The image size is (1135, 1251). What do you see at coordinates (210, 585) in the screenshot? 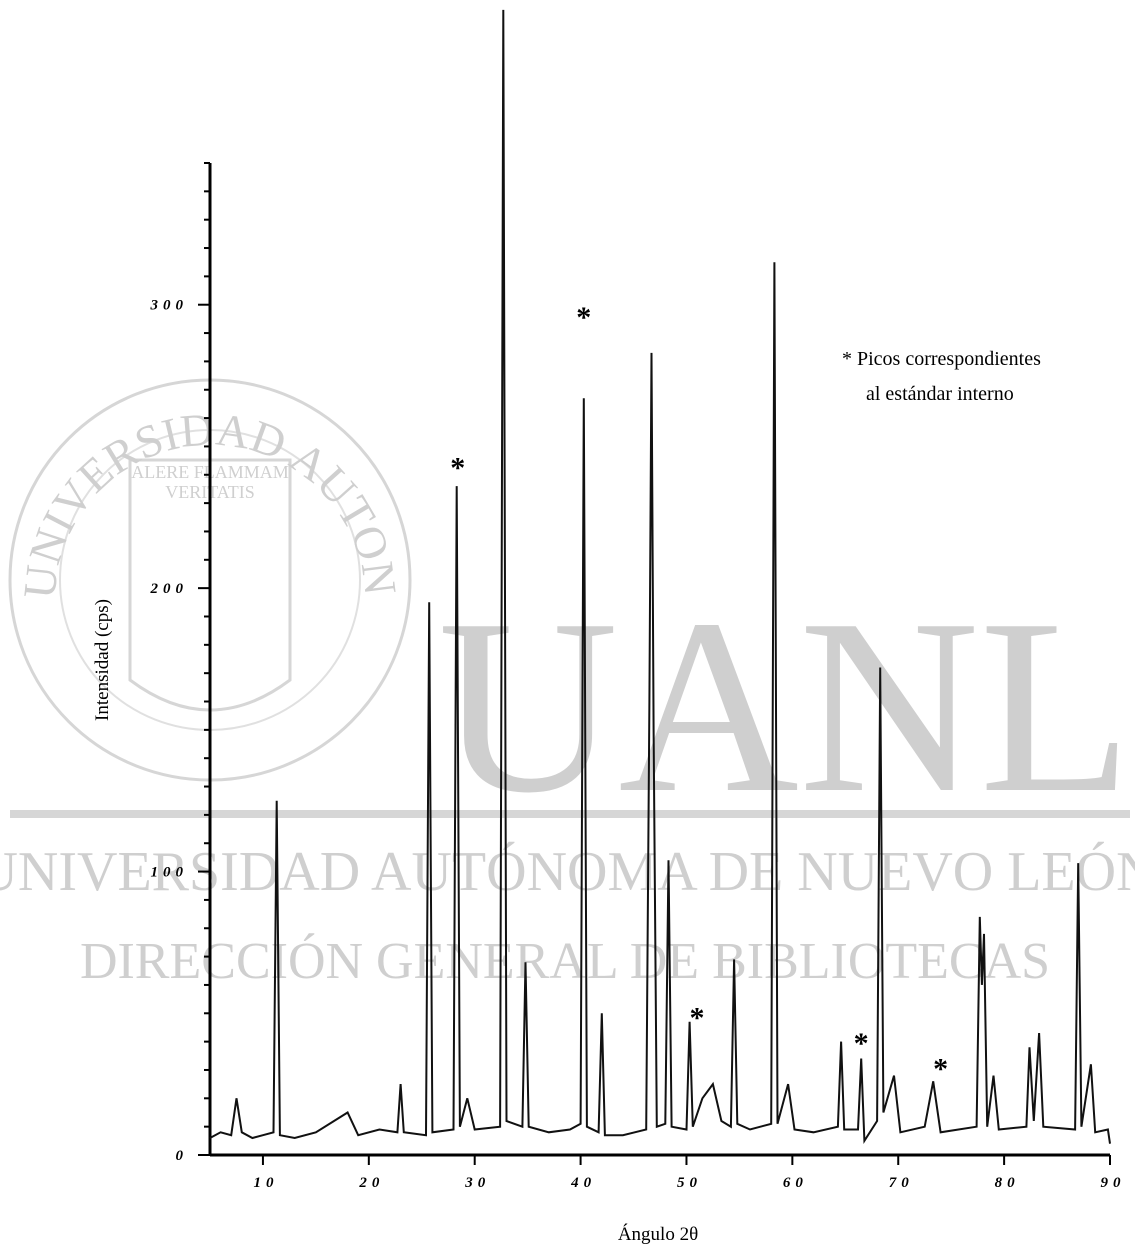
I see `seal-shield` at bounding box center [210, 585].